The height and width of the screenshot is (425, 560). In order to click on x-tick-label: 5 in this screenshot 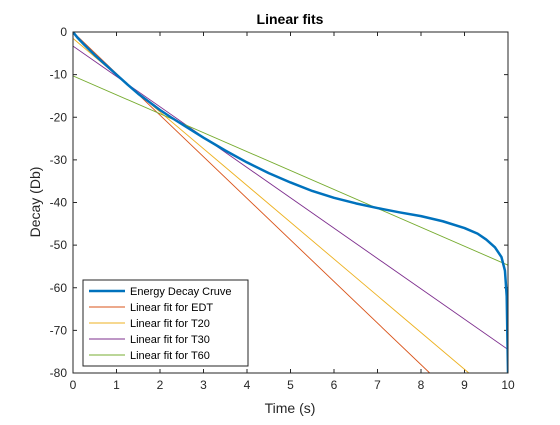, I will do `click(290, 385)`.